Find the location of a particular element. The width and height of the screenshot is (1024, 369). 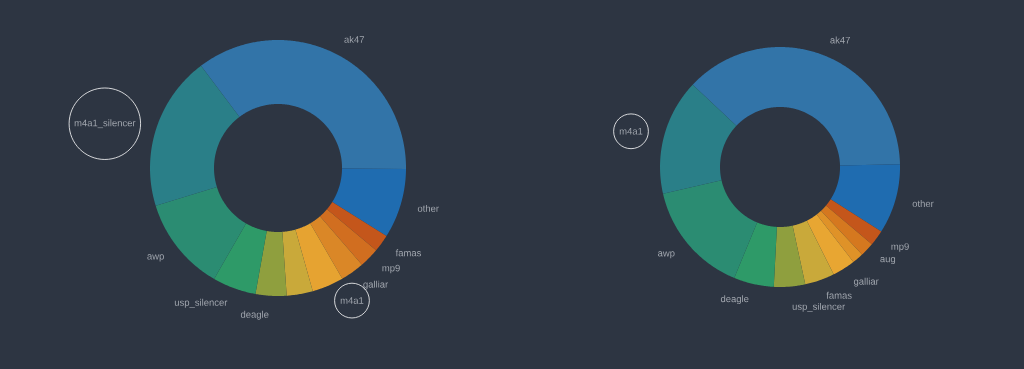

slice-label: m4a1_silencer is located at coordinates (105, 124).